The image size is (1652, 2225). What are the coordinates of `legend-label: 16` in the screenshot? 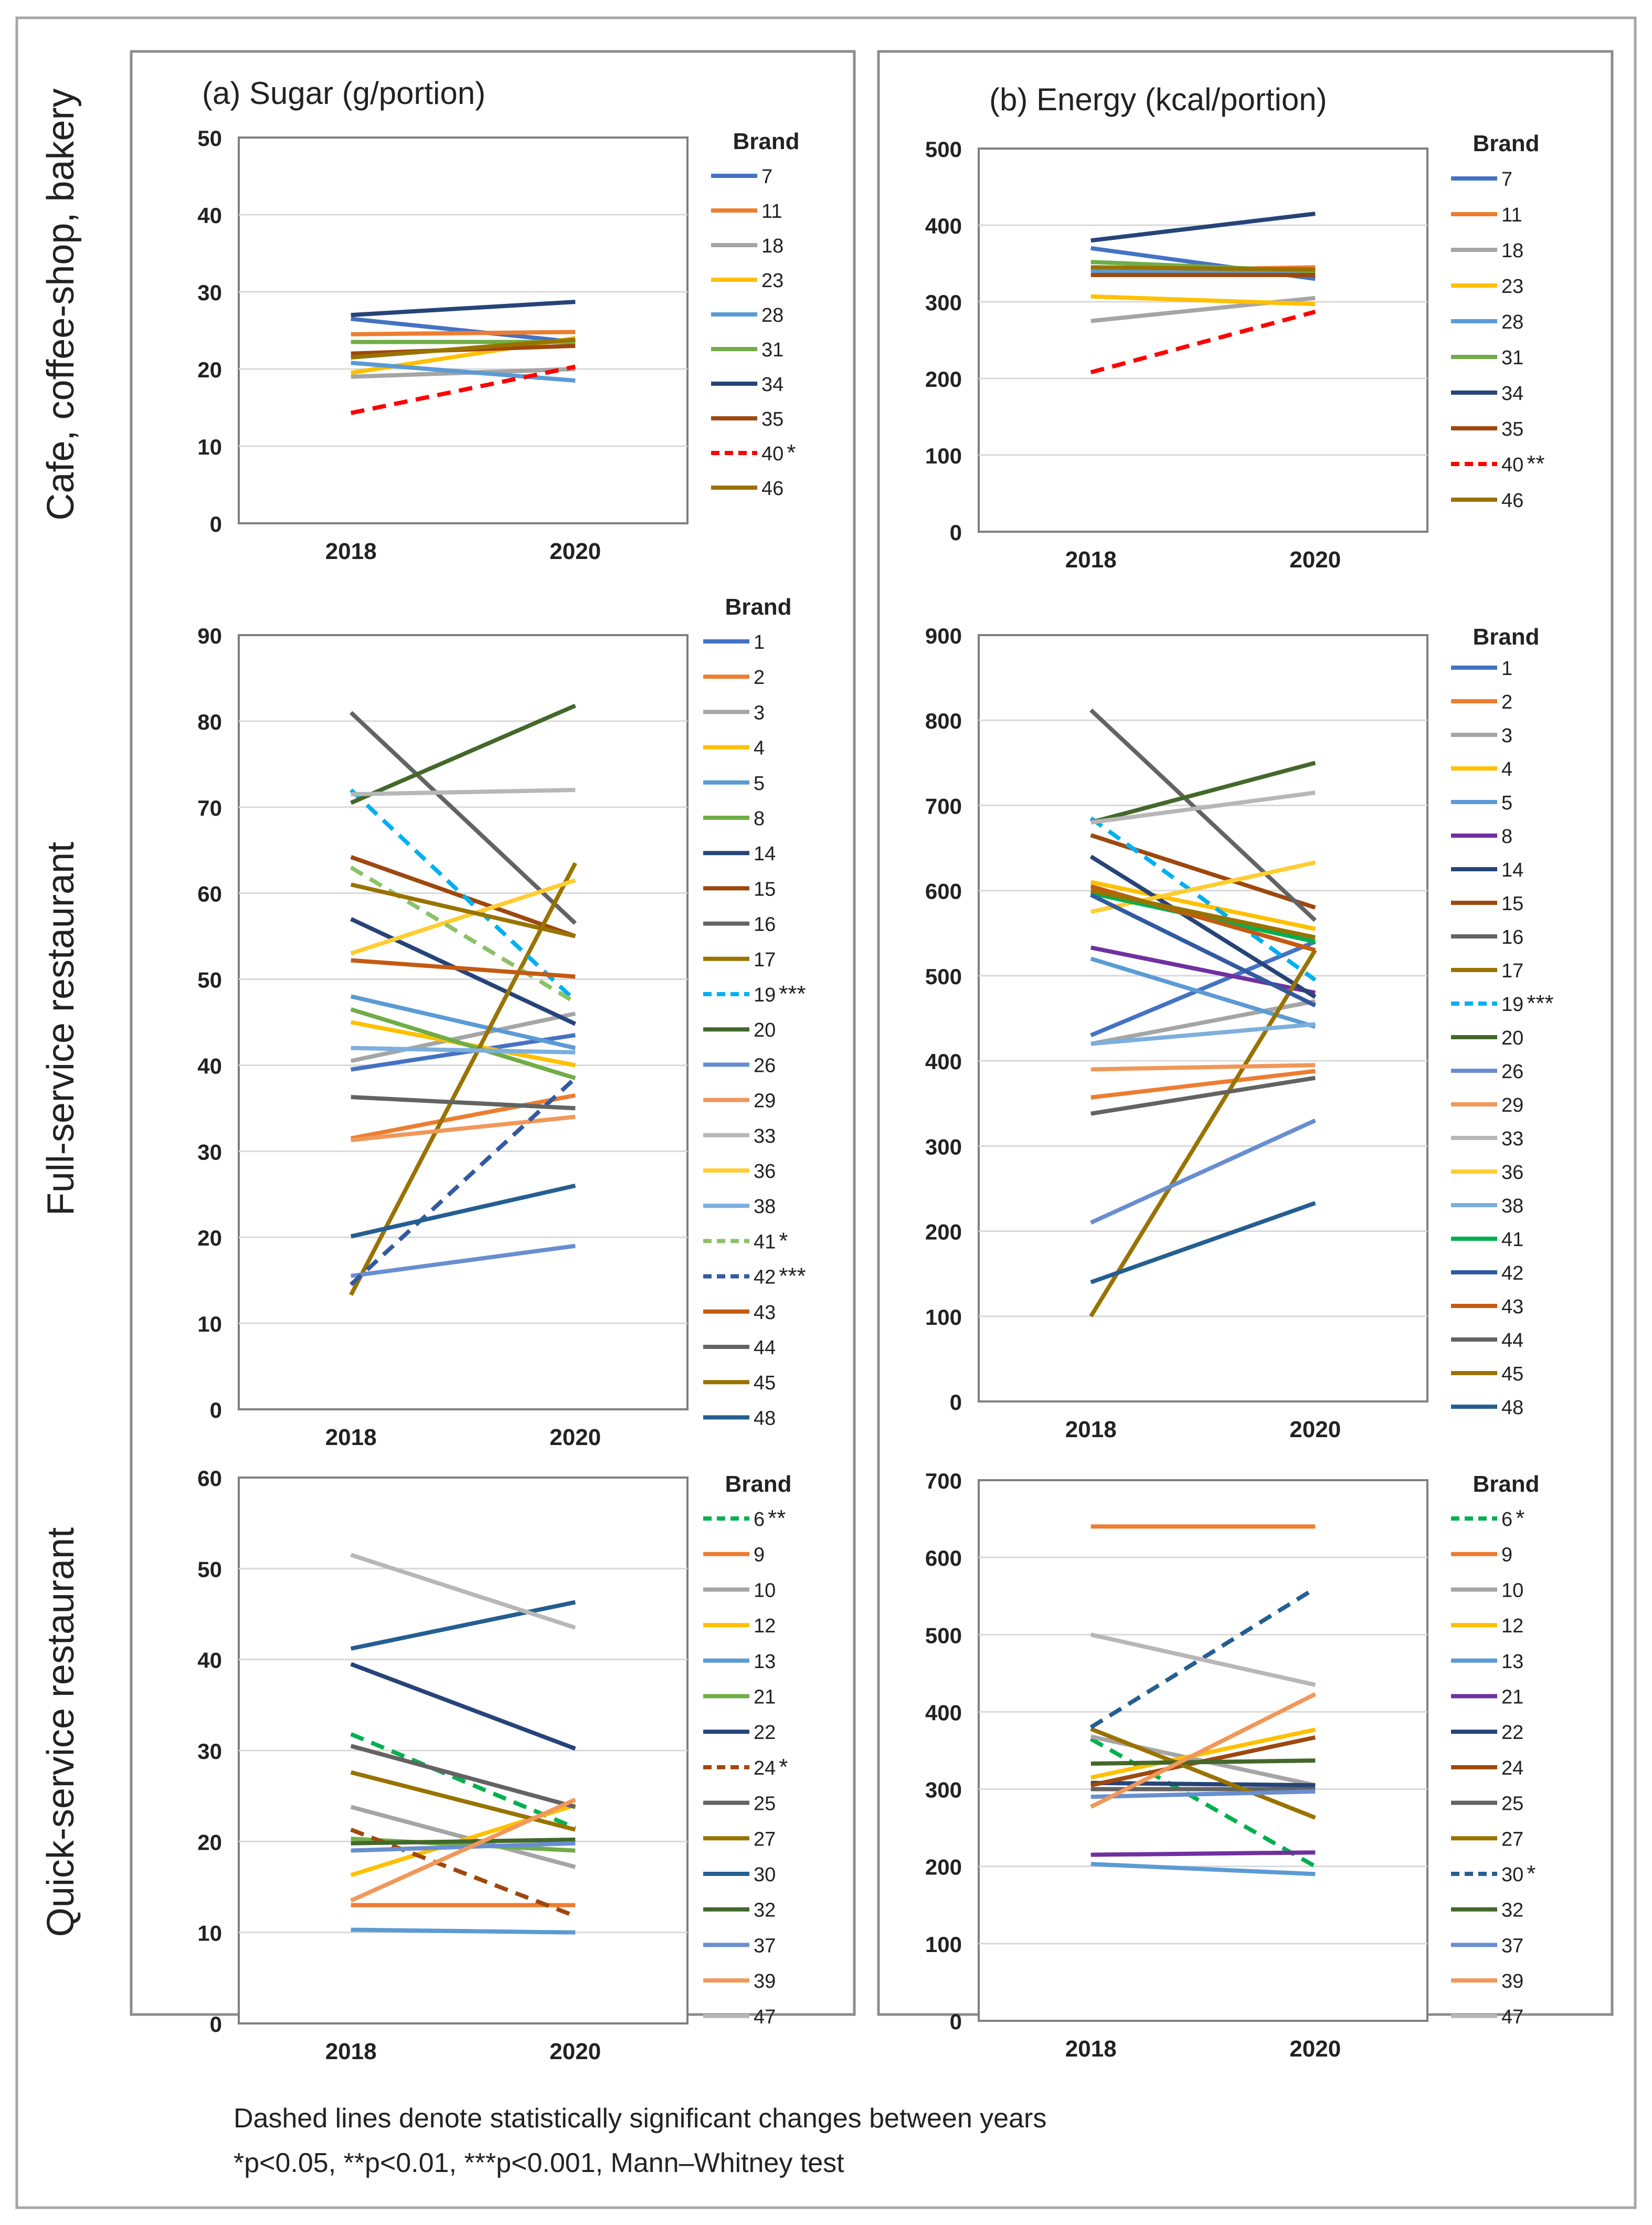 It's located at (765, 925).